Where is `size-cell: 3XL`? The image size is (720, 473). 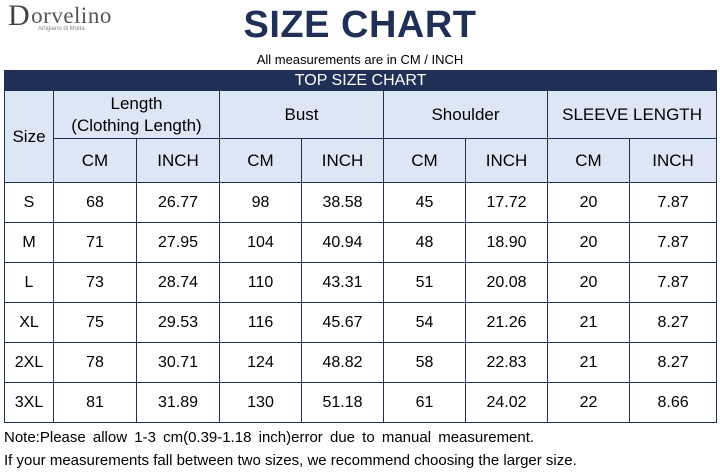 size-cell: 3XL is located at coordinates (29, 402).